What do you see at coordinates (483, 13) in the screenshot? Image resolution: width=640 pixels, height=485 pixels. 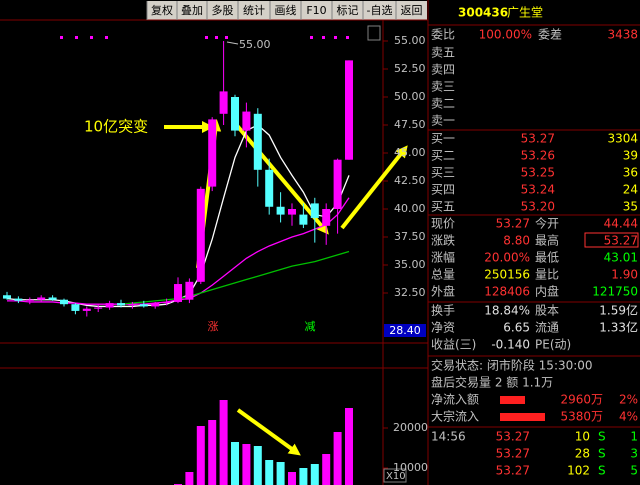 I see `stock-code: 300436` at bounding box center [483, 13].